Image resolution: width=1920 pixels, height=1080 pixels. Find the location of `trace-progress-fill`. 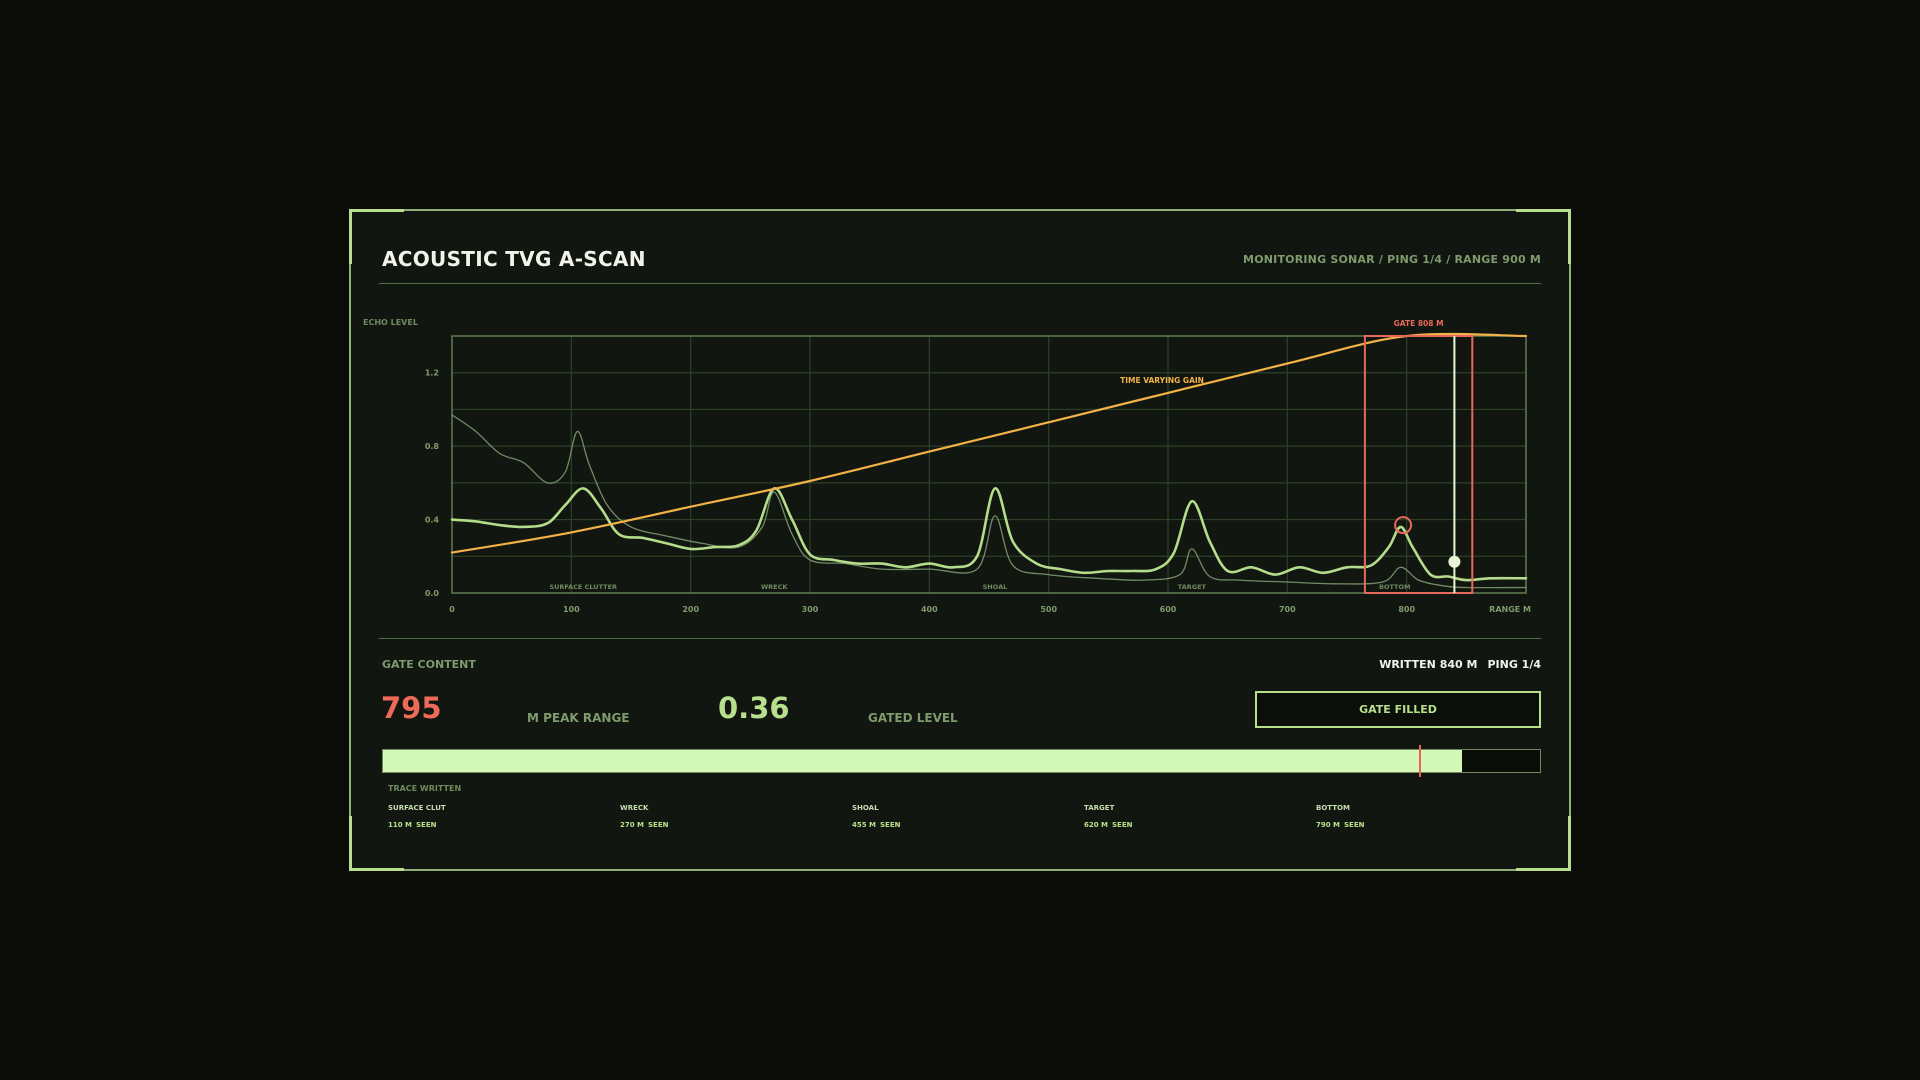

trace-progress-fill is located at coordinates (923, 761).